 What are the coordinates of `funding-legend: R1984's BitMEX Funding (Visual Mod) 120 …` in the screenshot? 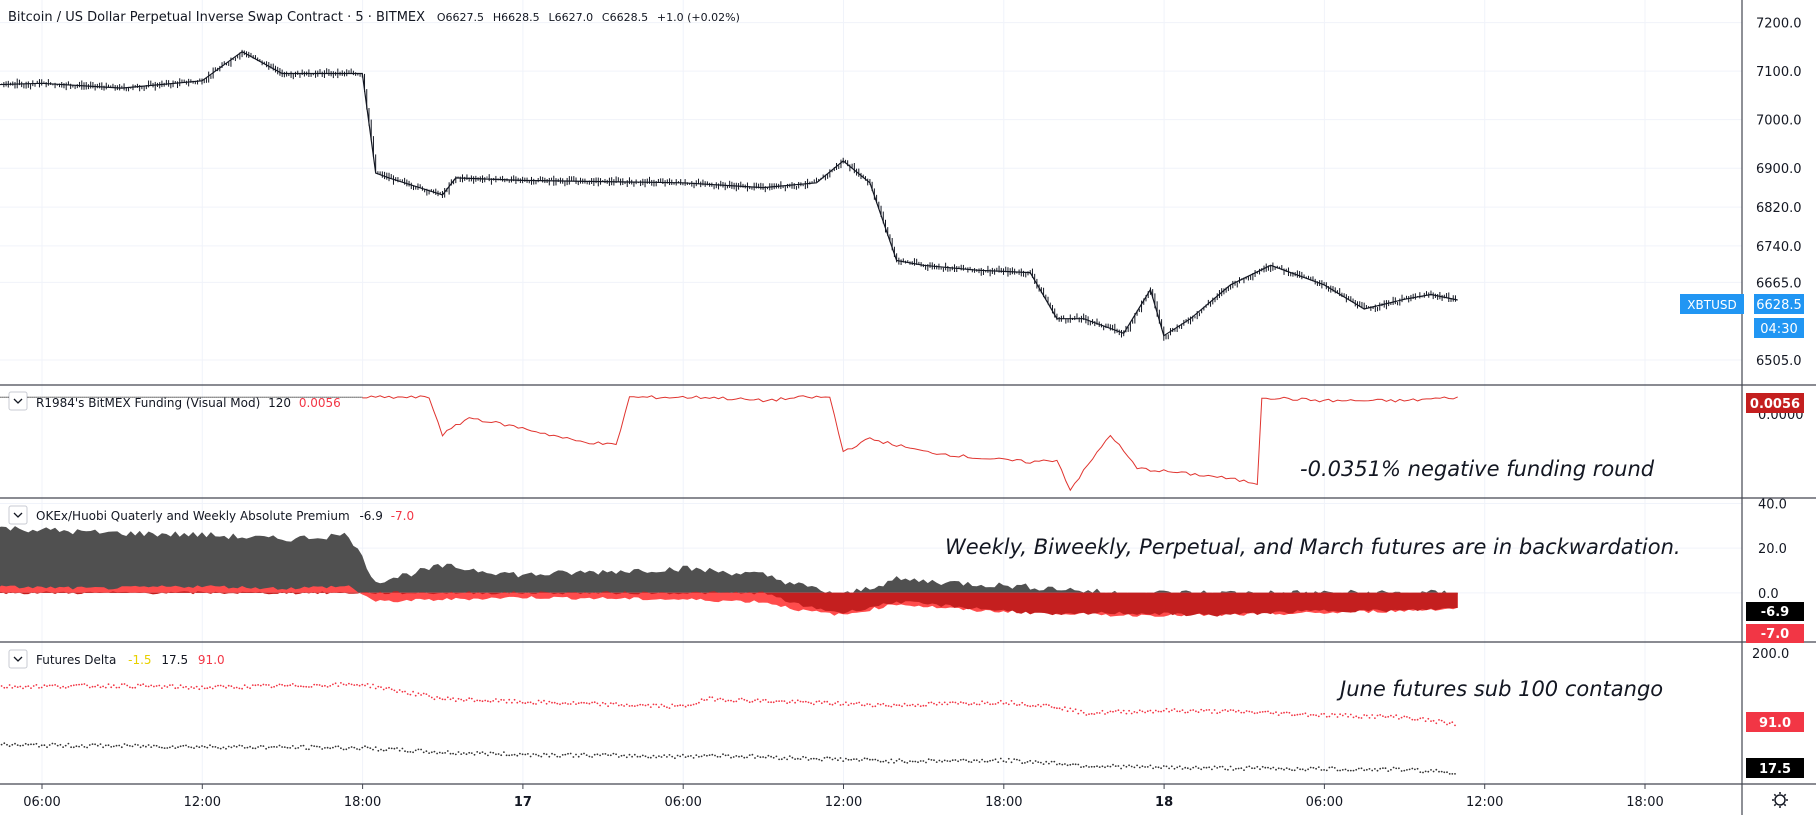 It's located at (174, 401).